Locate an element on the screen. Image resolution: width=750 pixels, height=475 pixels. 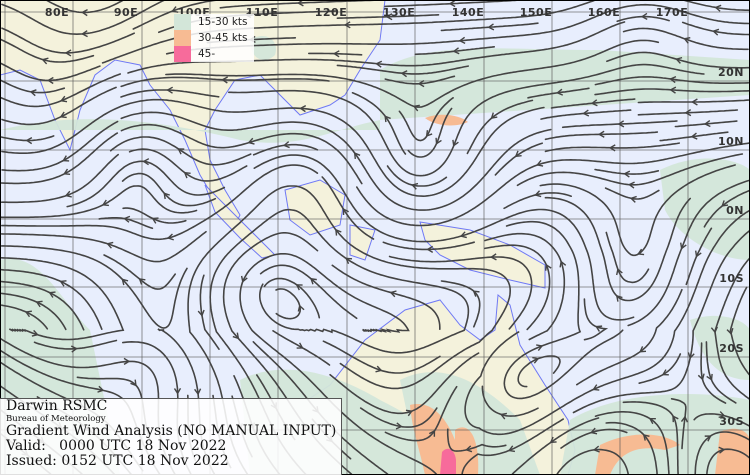
wind-30-45-area is located at coordinates (732, 451).